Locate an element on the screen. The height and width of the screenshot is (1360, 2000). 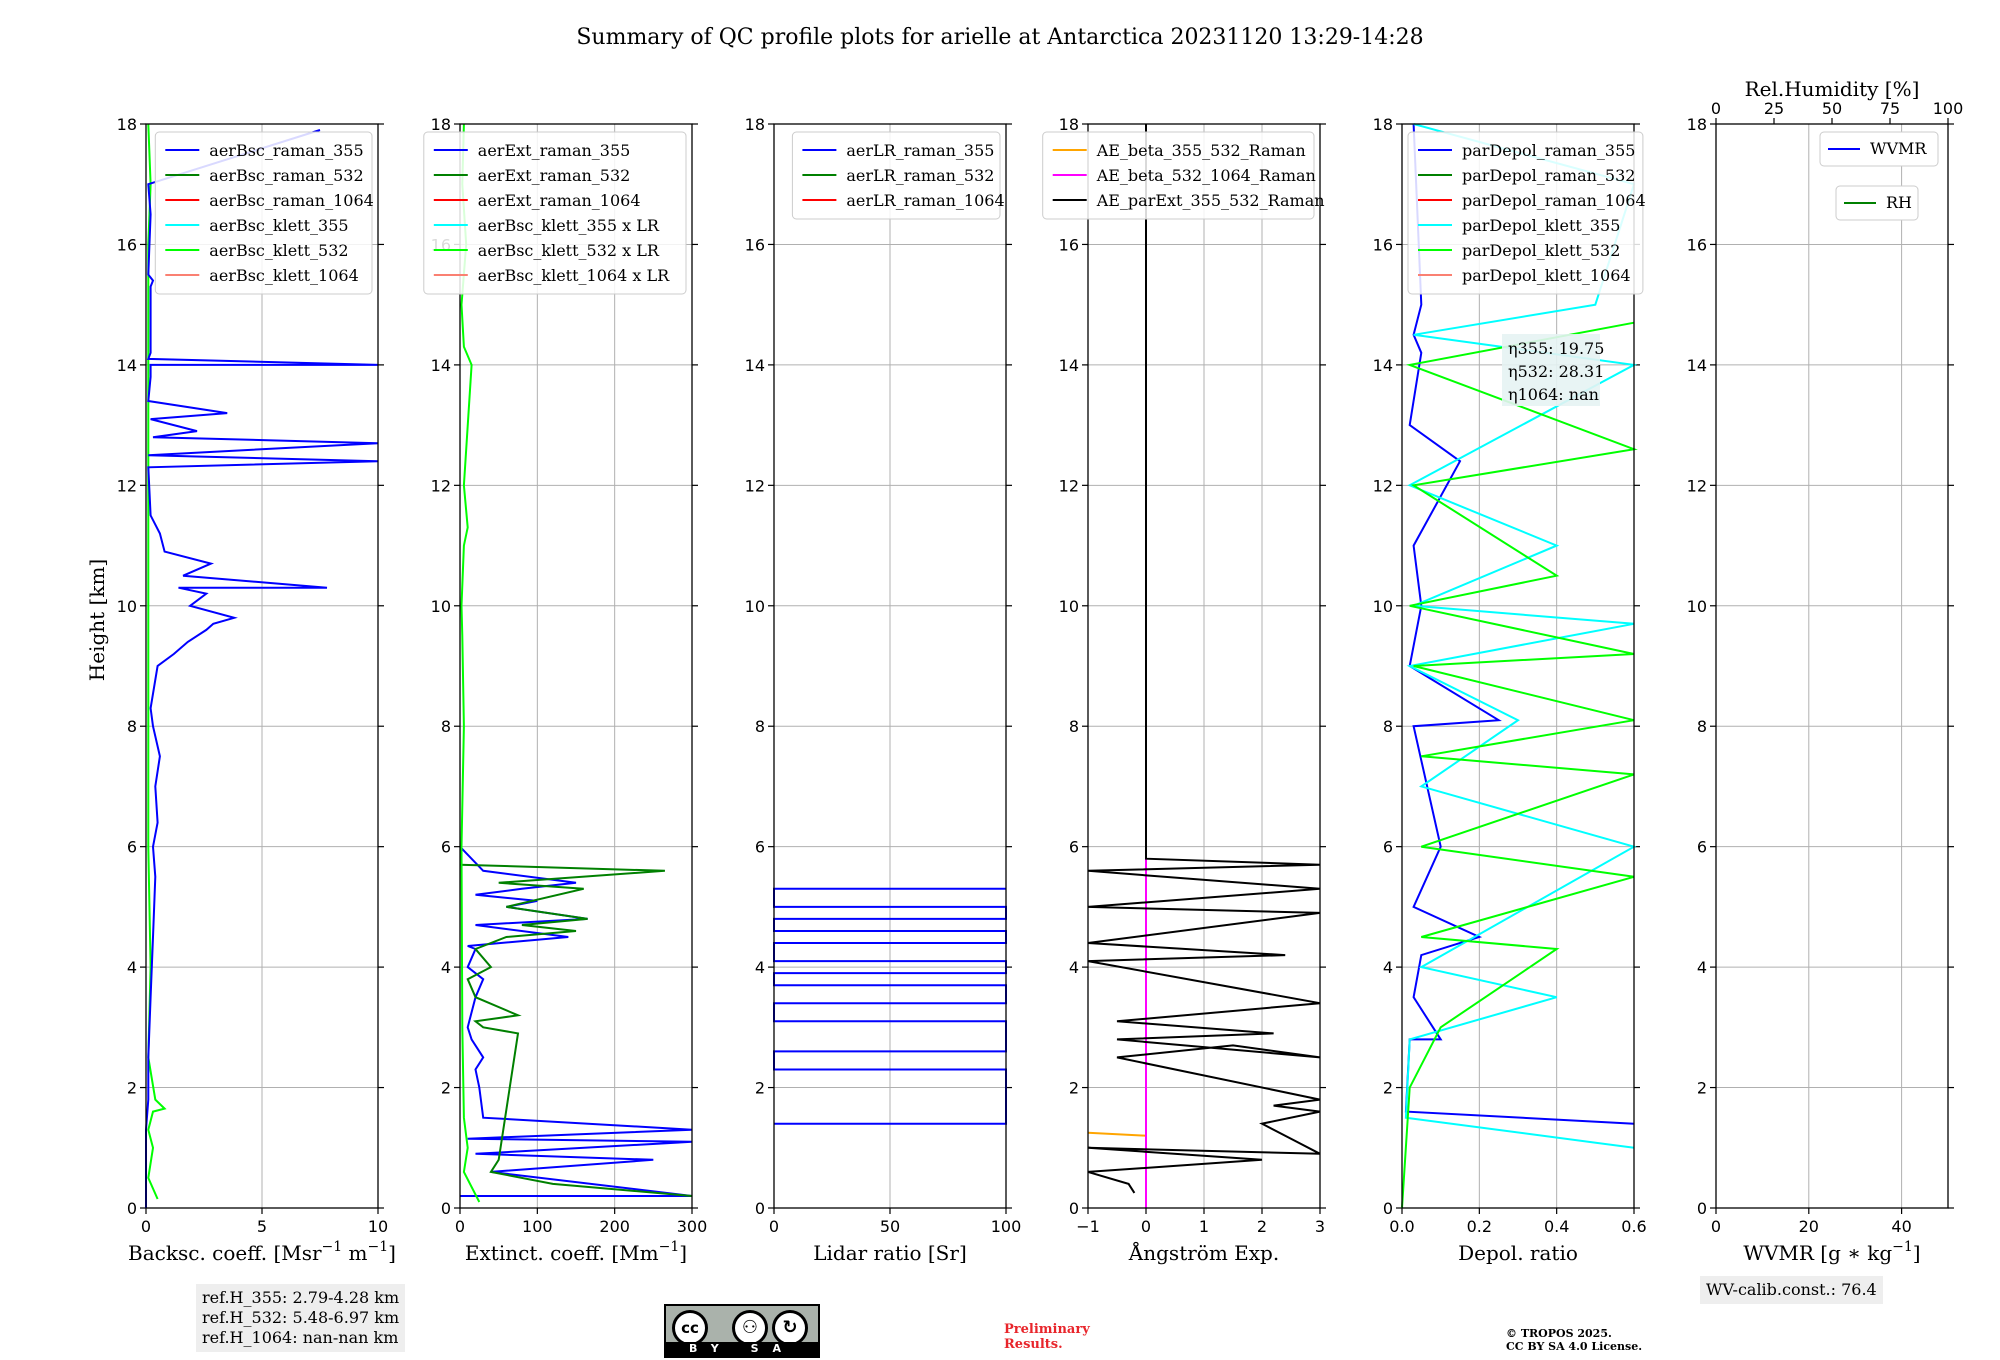
top-tick-label: 75 is located at coordinates (1890, 108).